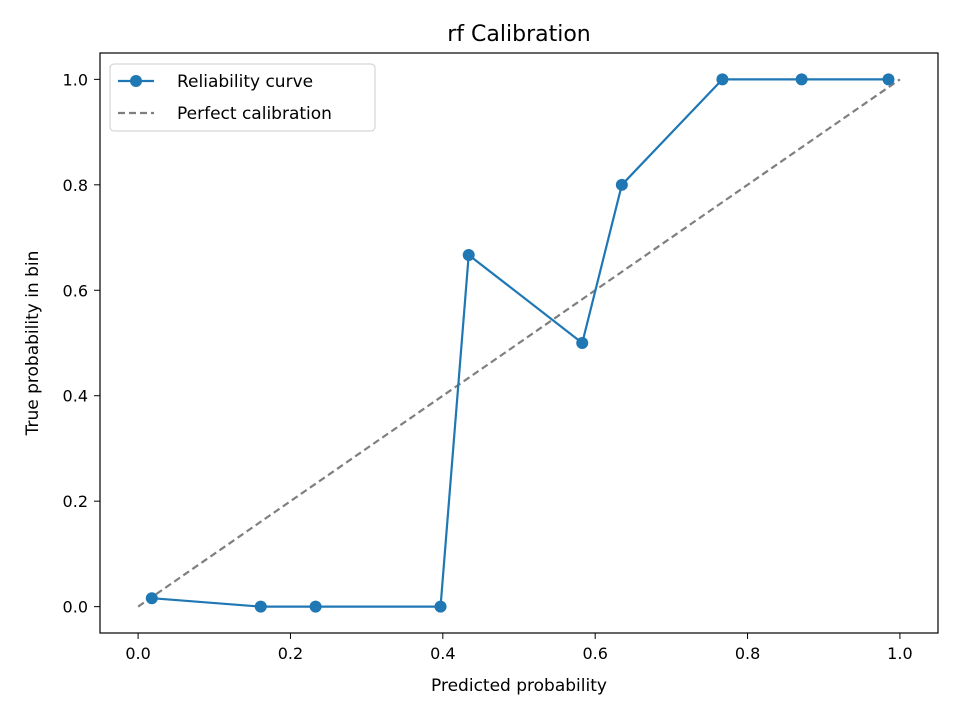  What do you see at coordinates (747, 653) in the screenshot?
I see `x-tick-label: 0.8` at bounding box center [747, 653].